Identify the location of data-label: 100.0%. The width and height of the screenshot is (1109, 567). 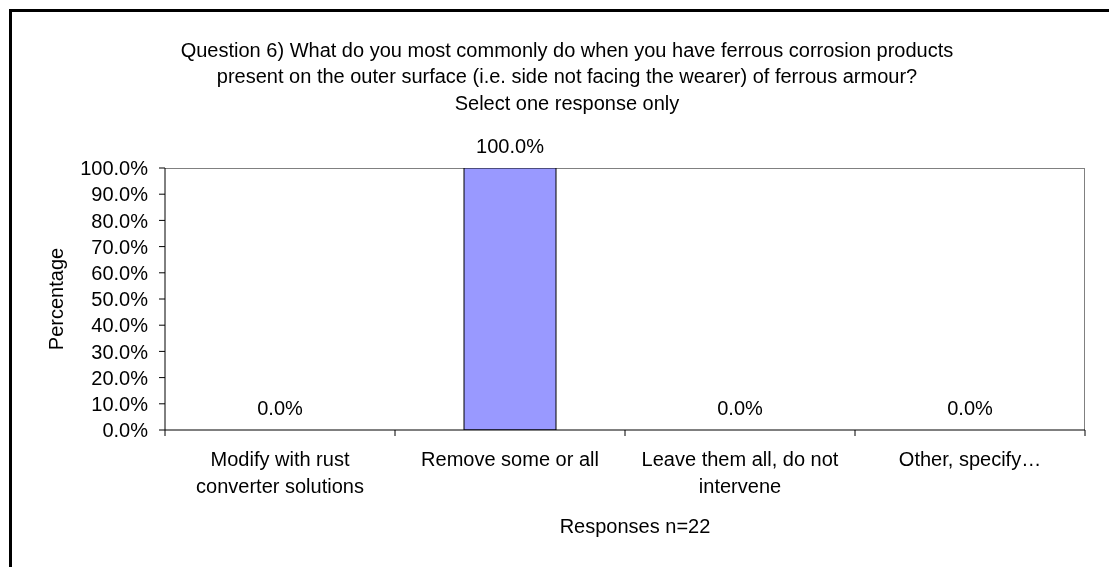
(510, 146).